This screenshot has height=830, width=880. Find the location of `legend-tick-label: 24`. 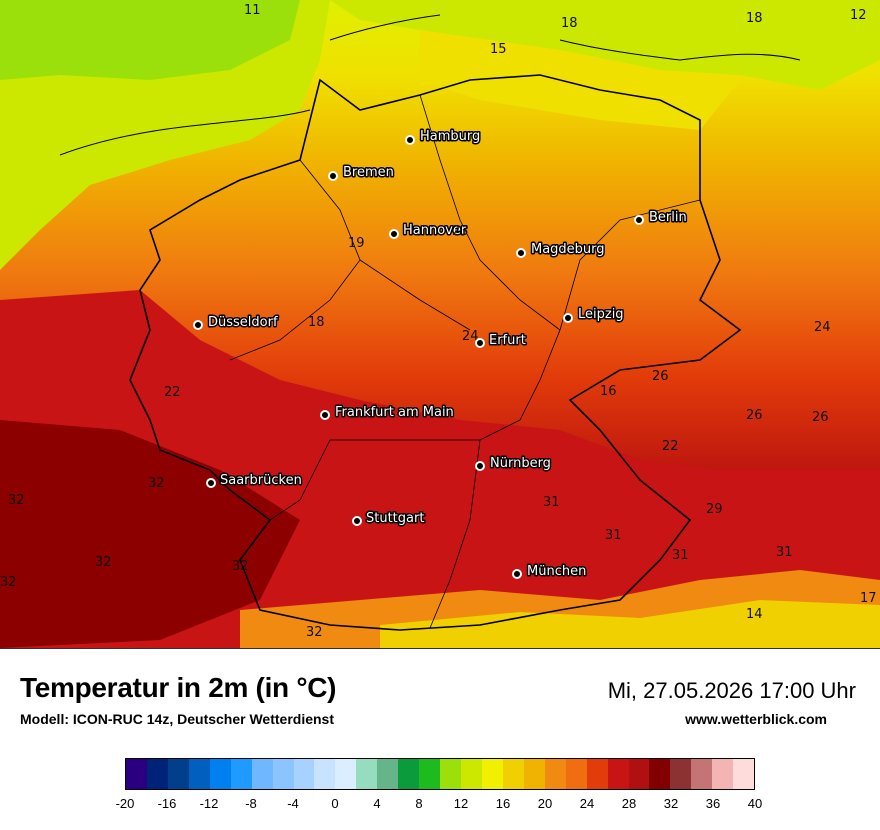

legend-tick-label: 24 is located at coordinates (587, 803).